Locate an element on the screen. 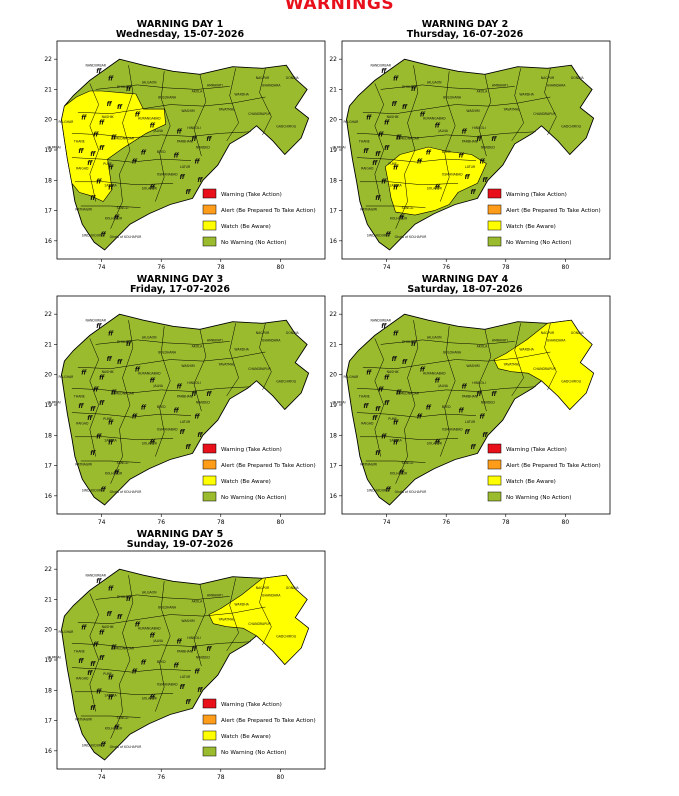 The image size is (679, 796). y-tick-label: 16 is located at coordinates (48, 751).